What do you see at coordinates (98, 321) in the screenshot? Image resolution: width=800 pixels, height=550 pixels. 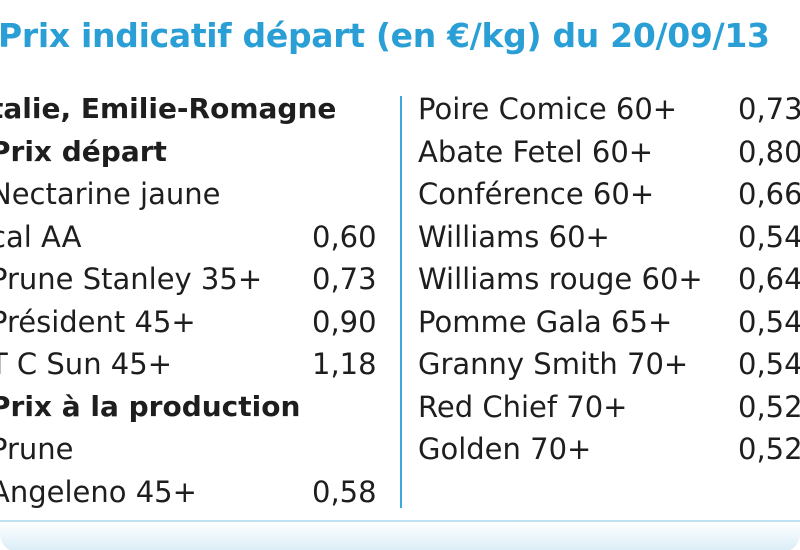 I see `row-label: Président 45+` at bounding box center [98, 321].